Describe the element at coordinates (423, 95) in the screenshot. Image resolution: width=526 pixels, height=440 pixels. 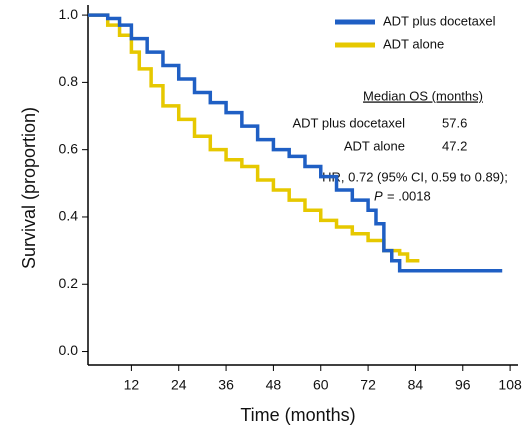
I see `median-header: Median OS (months)` at that location.